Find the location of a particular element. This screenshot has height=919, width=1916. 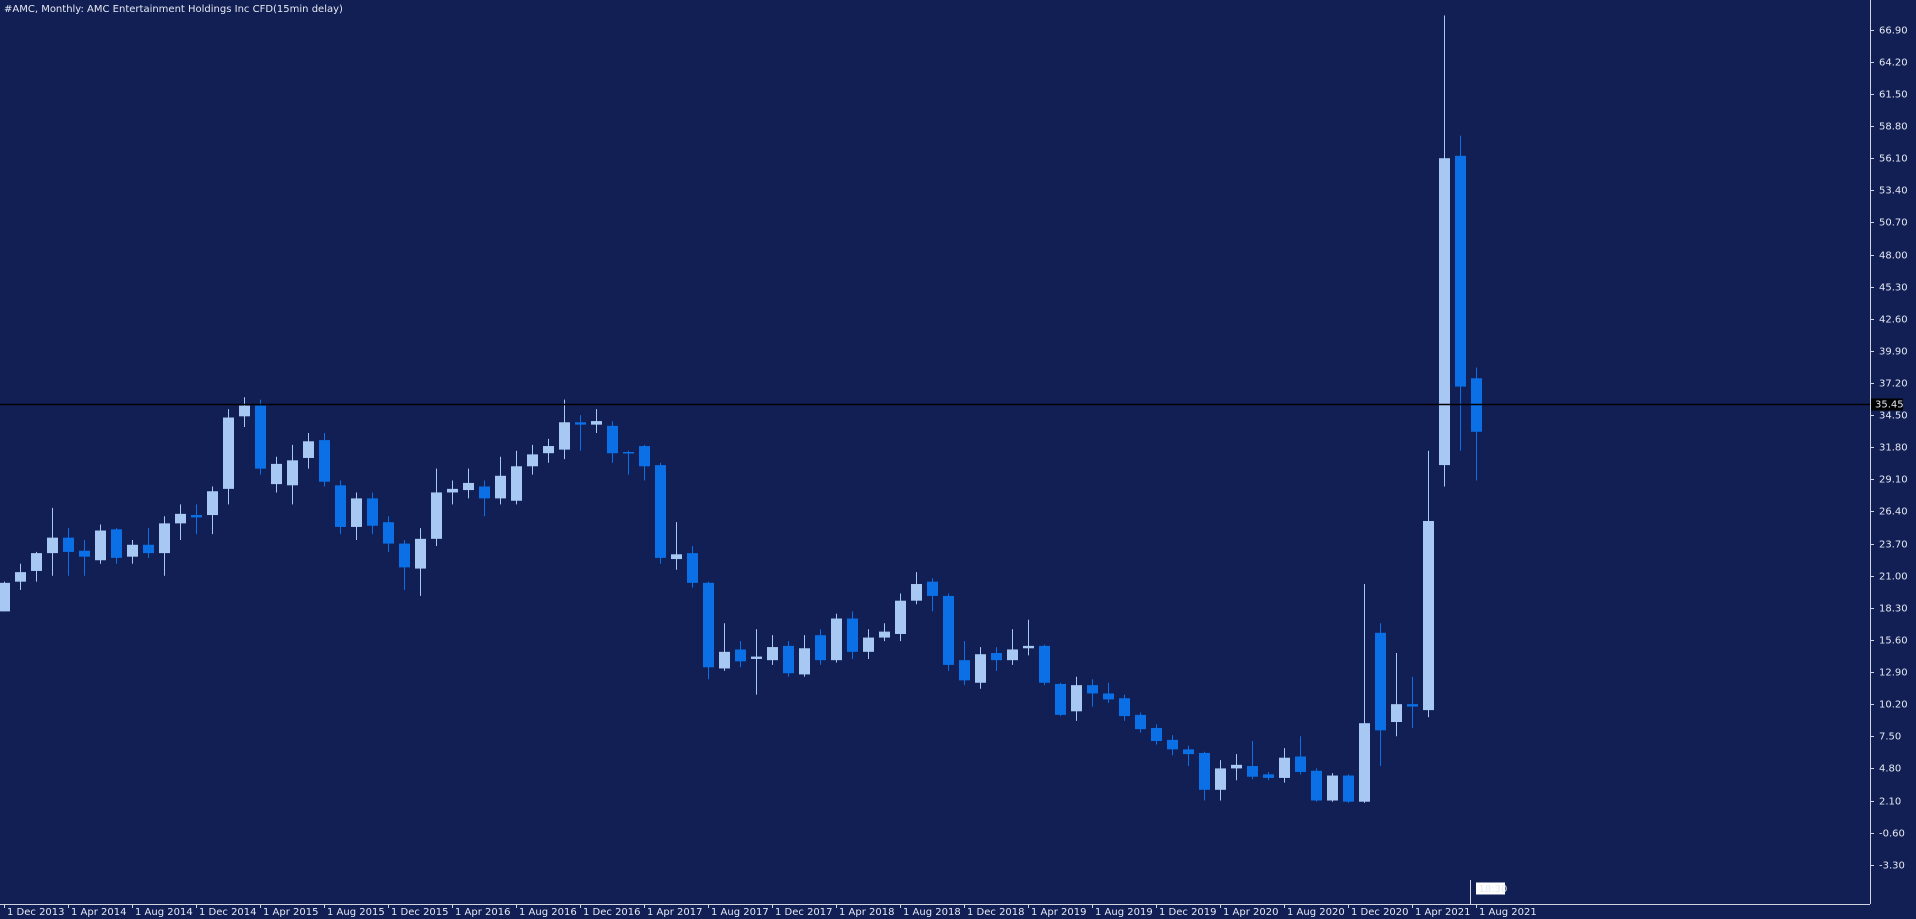

y-tick-label: 56.10 is located at coordinates (1893, 159).